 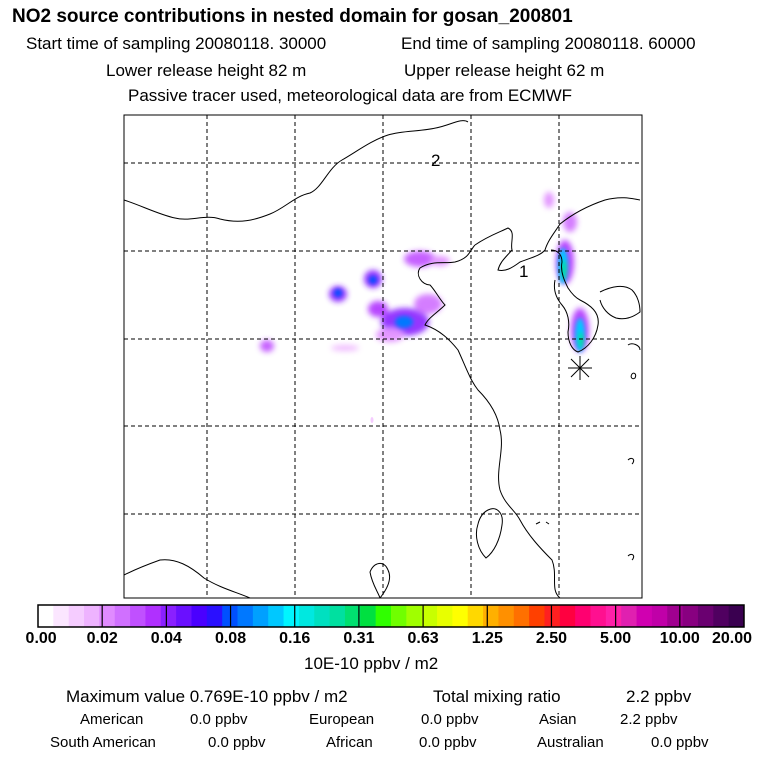 I want to click on colorbar-units: 10E-10 ppbv / m2, so click(x=371, y=663).